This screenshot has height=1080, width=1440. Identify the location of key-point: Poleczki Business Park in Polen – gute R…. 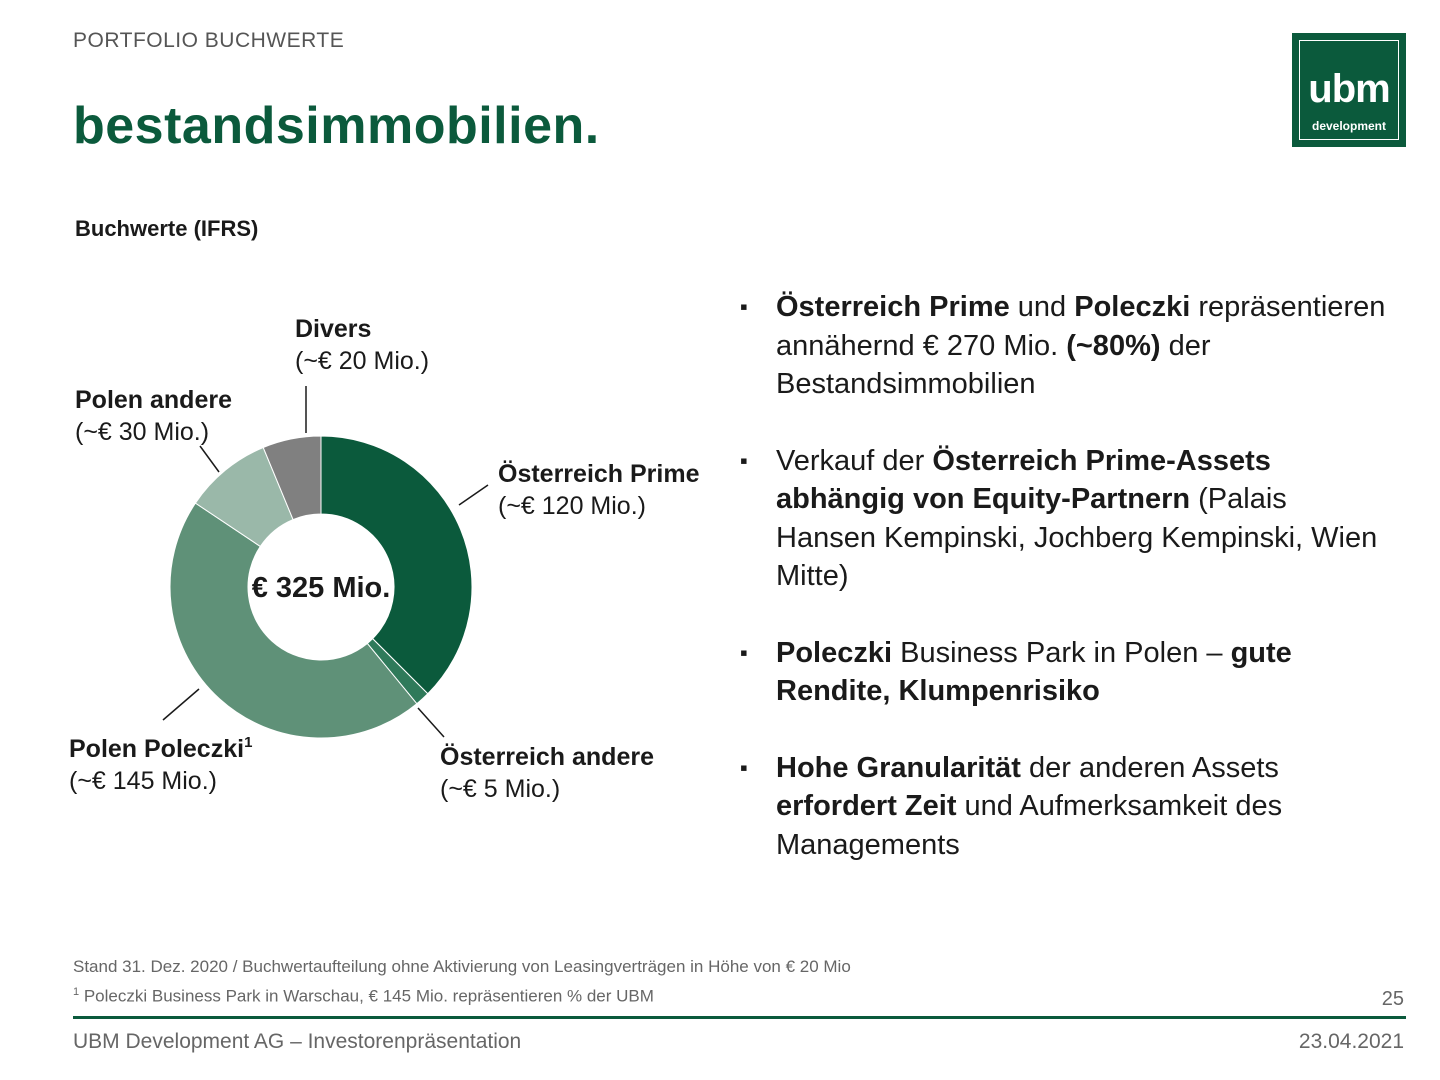
(1065, 672).